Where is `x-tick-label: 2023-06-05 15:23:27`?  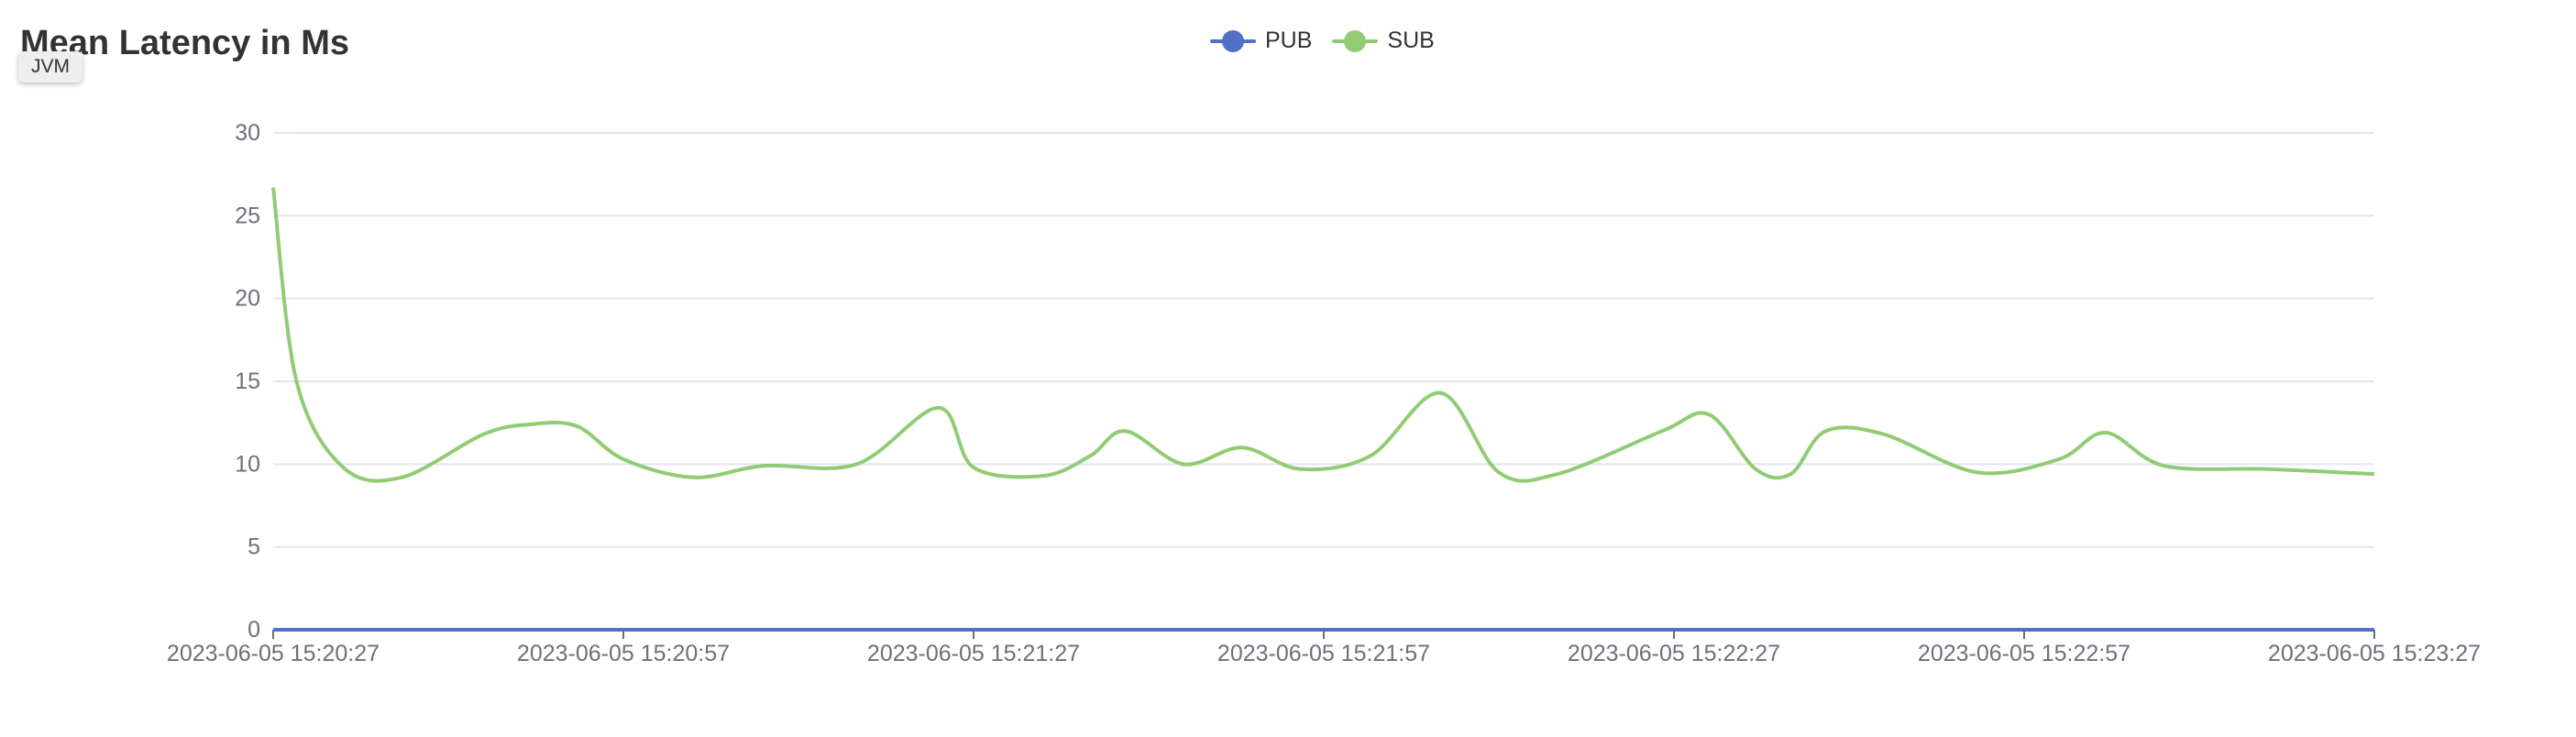
x-tick-label: 2023-06-05 15:23:27 is located at coordinates (2375, 653).